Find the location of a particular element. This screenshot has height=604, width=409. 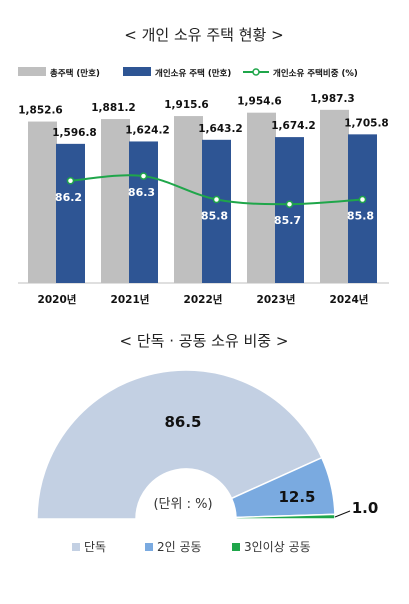

legend2-label-0: 단독 is located at coordinates (95, 547).